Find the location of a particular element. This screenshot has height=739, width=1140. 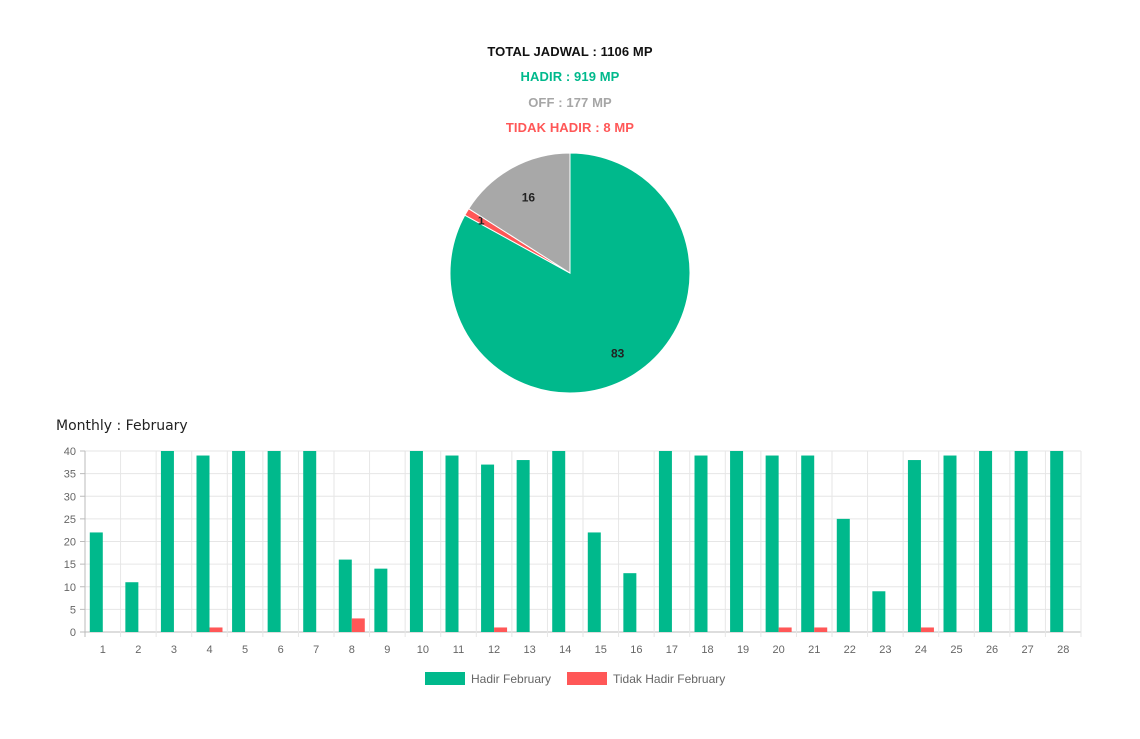

legend-swatch-tidak-hadir-february is located at coordinates (587, 678).